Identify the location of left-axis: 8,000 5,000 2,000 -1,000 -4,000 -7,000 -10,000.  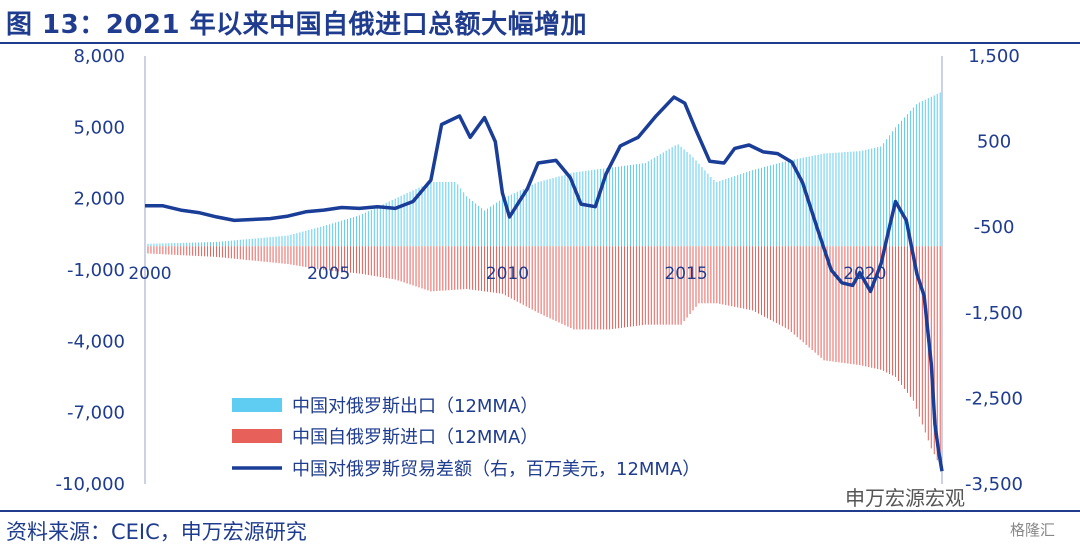
(101, 270).